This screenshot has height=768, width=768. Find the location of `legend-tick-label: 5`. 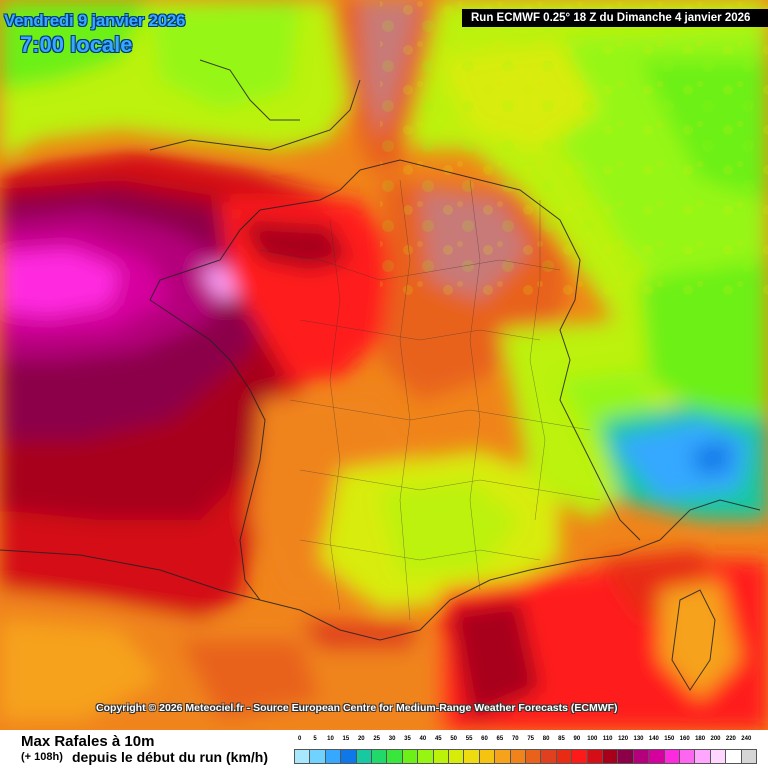

legend-tick-label: 5 is located at coordinates (315, 739).